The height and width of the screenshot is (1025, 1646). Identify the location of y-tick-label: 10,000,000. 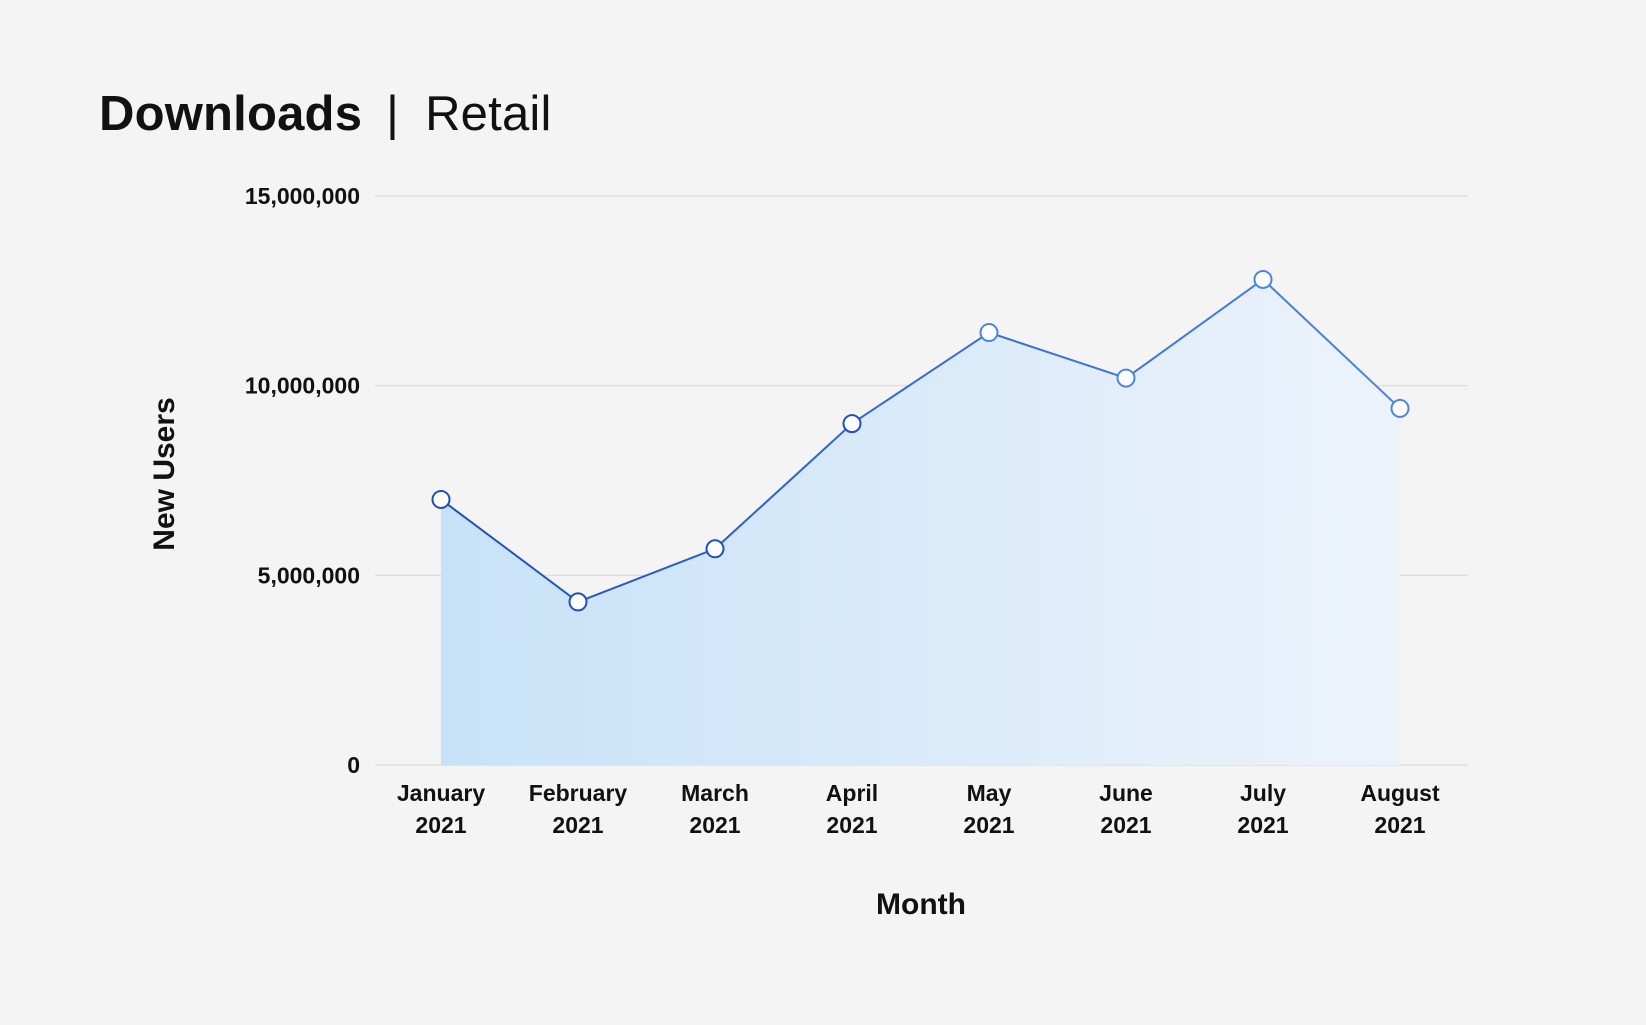
(302, 386).